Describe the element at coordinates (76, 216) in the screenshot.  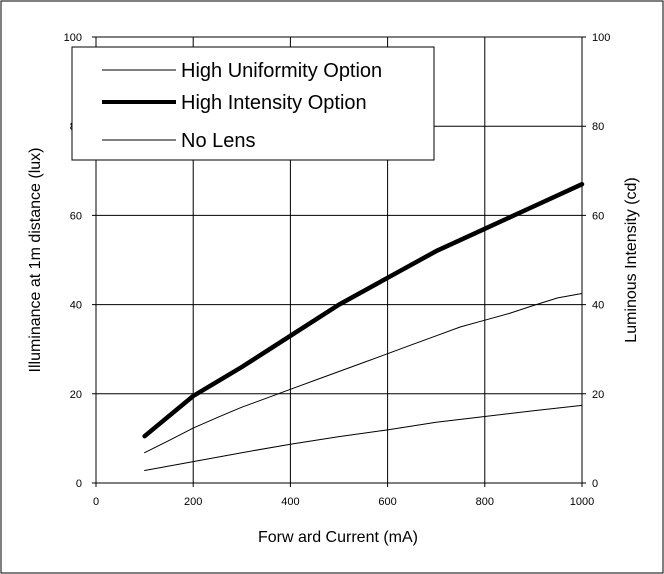
I see `y-tick-label: 60` at that location.